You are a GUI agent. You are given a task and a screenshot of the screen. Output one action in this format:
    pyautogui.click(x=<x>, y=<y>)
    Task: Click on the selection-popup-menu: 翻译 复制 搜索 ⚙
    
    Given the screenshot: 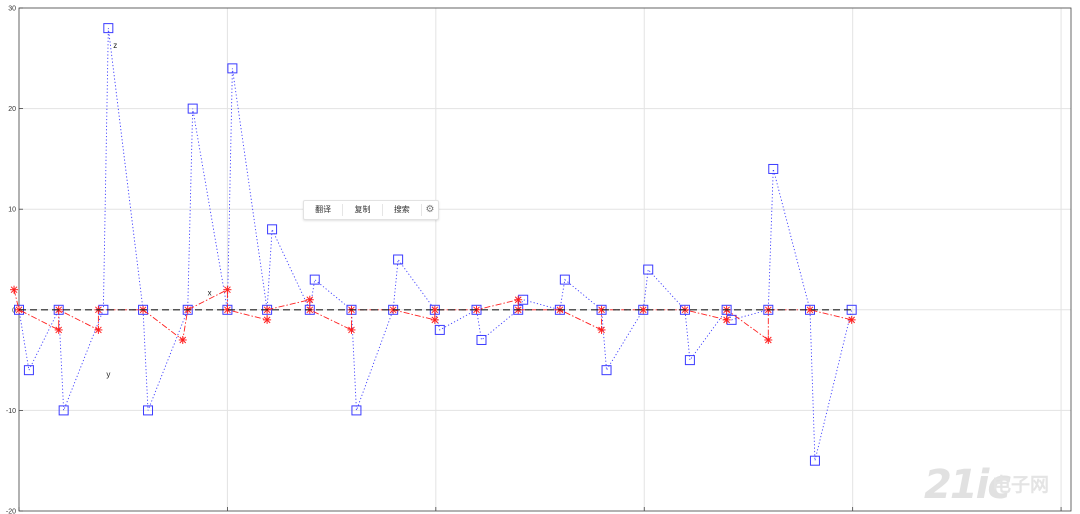 What is the action you would take?
    pyautogui.click(x=371, y=210)
    